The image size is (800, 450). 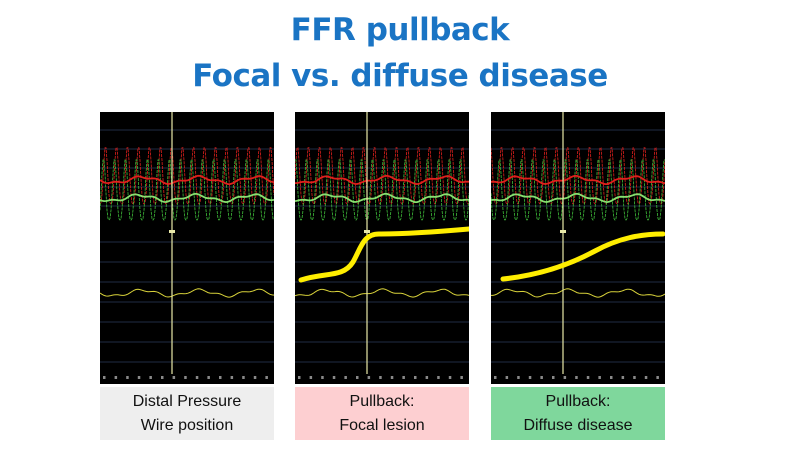 What do you see at coordinates (578, 425) in the screenshot?
I see `caption-line-2: Diffuse disease` at bounding box center [578, 425].